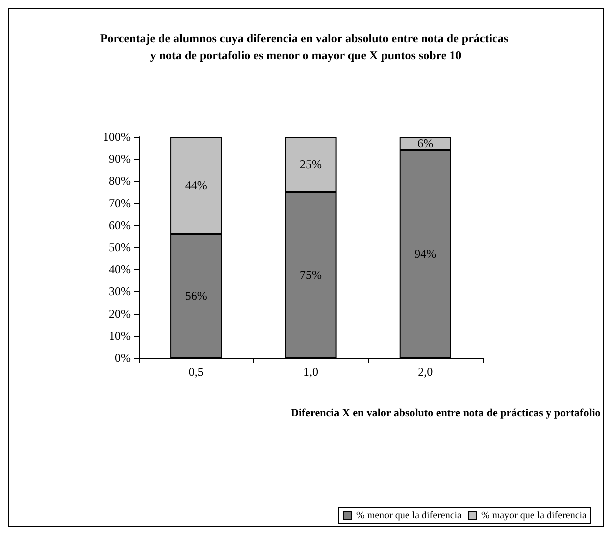 The height and width of the screenshot is (539, 616). Describe the element at coordinates (196, 296) in the screenshot. I see `data-label: 56%` at that location.